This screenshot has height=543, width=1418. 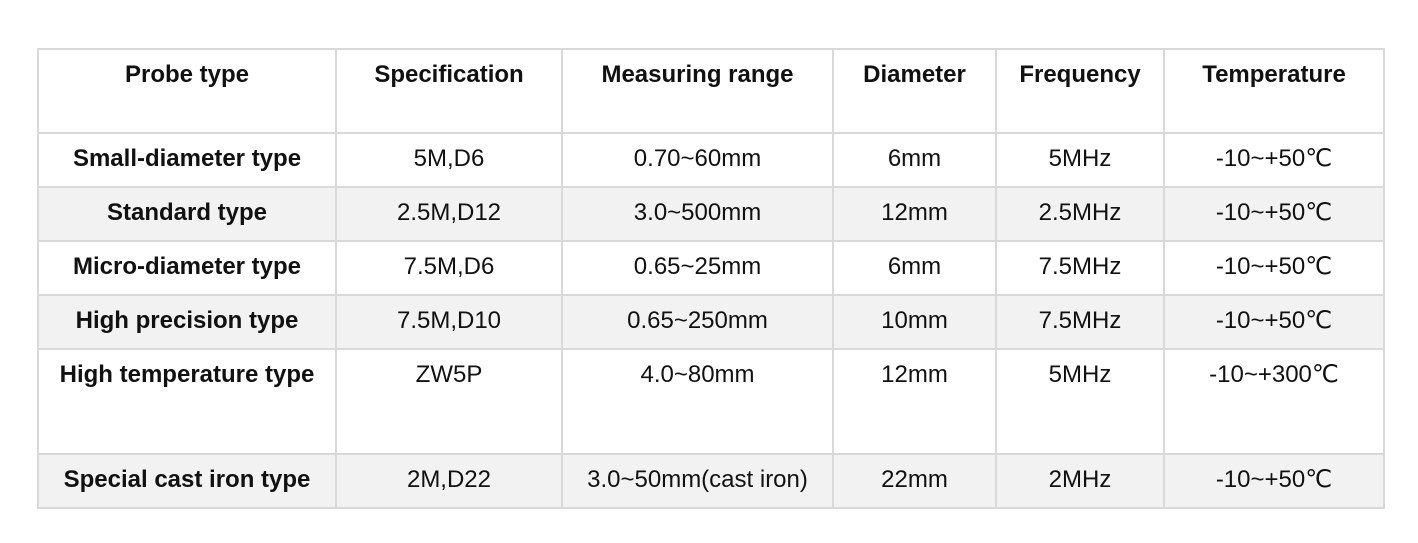 I want to click on header-cell: Measuring range, so click(x=697, y=91).